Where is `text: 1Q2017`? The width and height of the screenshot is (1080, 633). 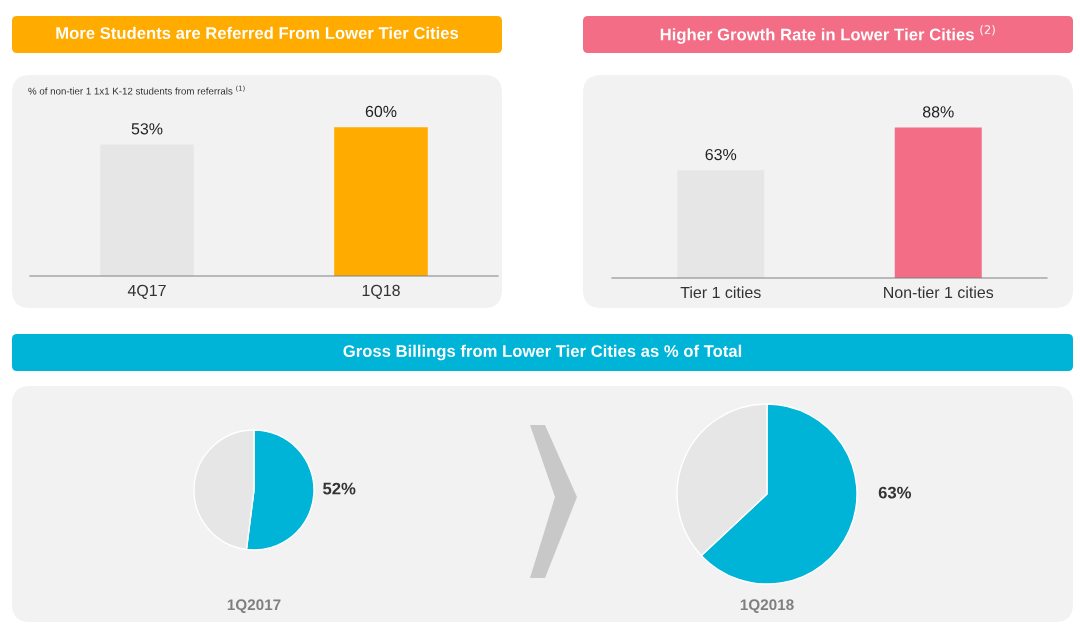
text: 1Q2017 is located at coordinates (254, 606).